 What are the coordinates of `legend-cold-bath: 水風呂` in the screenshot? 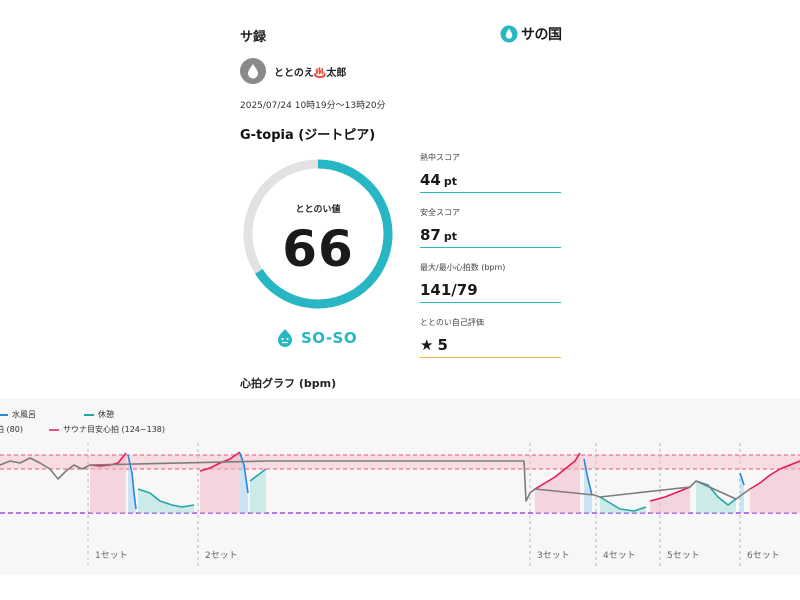 It's located at (18, 414).